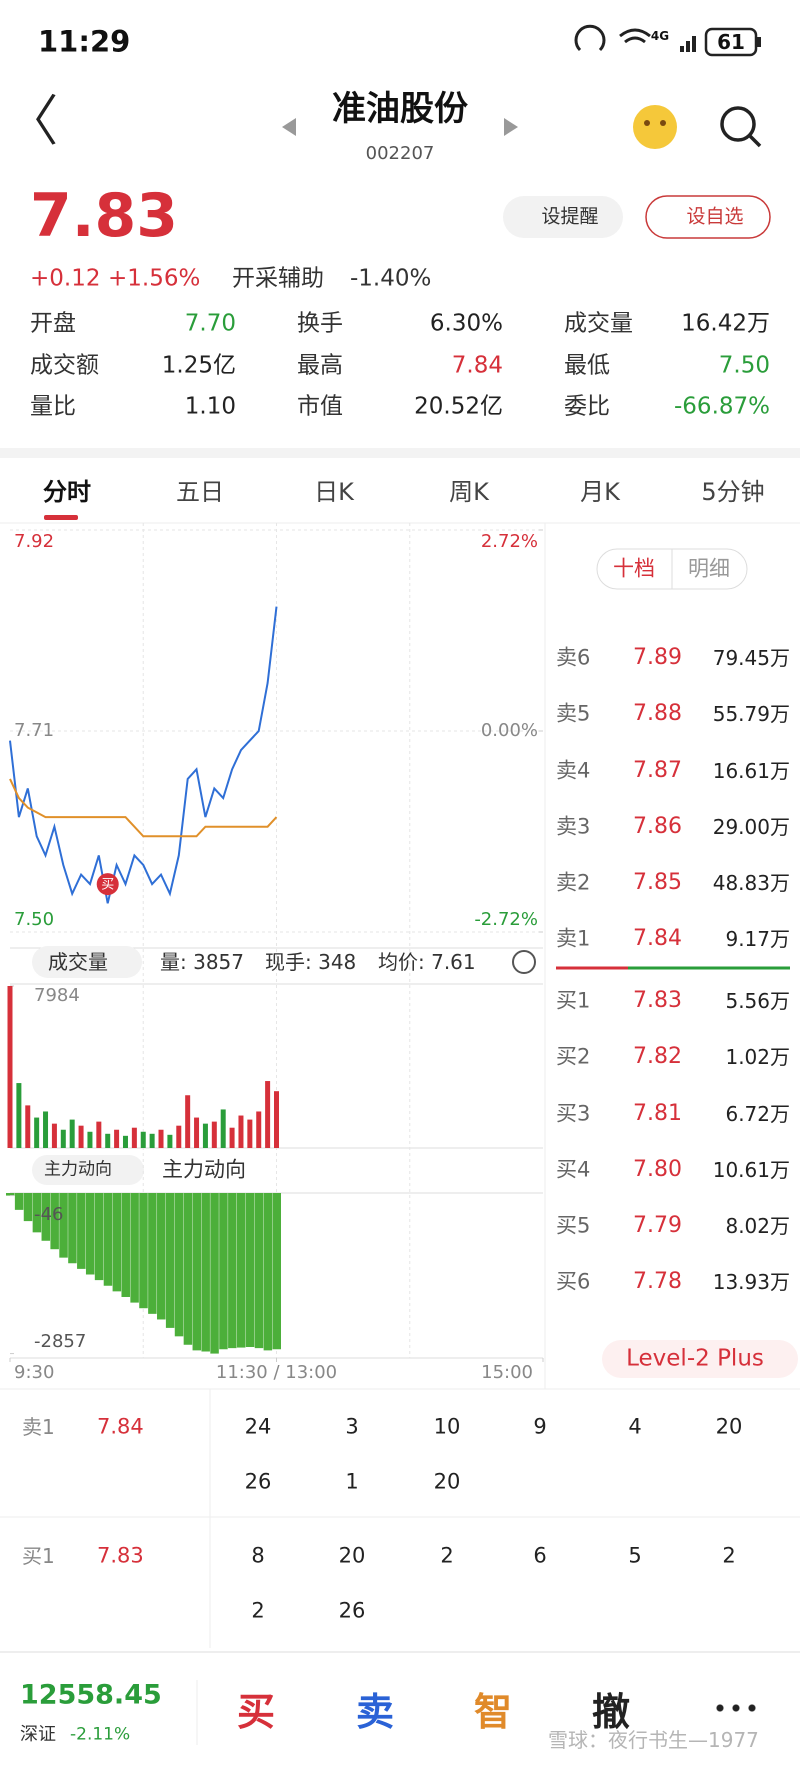  What do you see at coordinates (493, 1712) in the screenshot?
I see `action-button: 智` at bounding box center [493, 1712].